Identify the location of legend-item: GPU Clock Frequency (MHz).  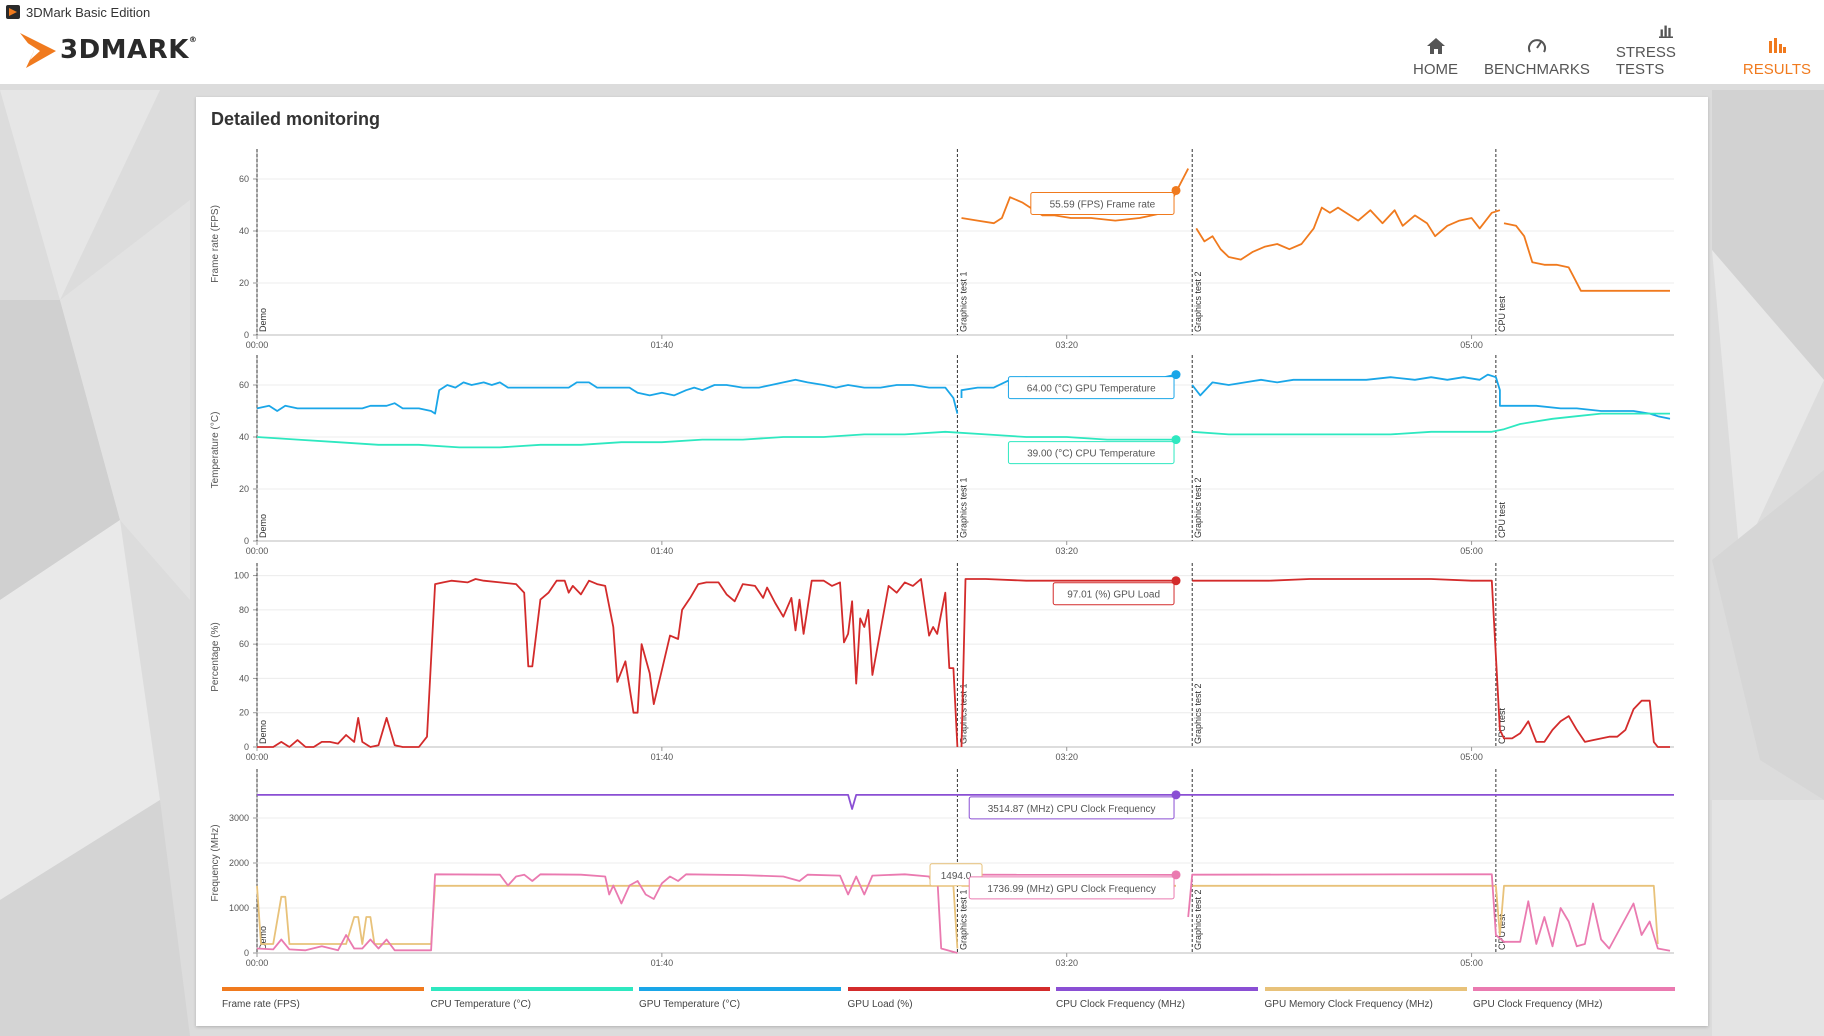
(1575, 998).